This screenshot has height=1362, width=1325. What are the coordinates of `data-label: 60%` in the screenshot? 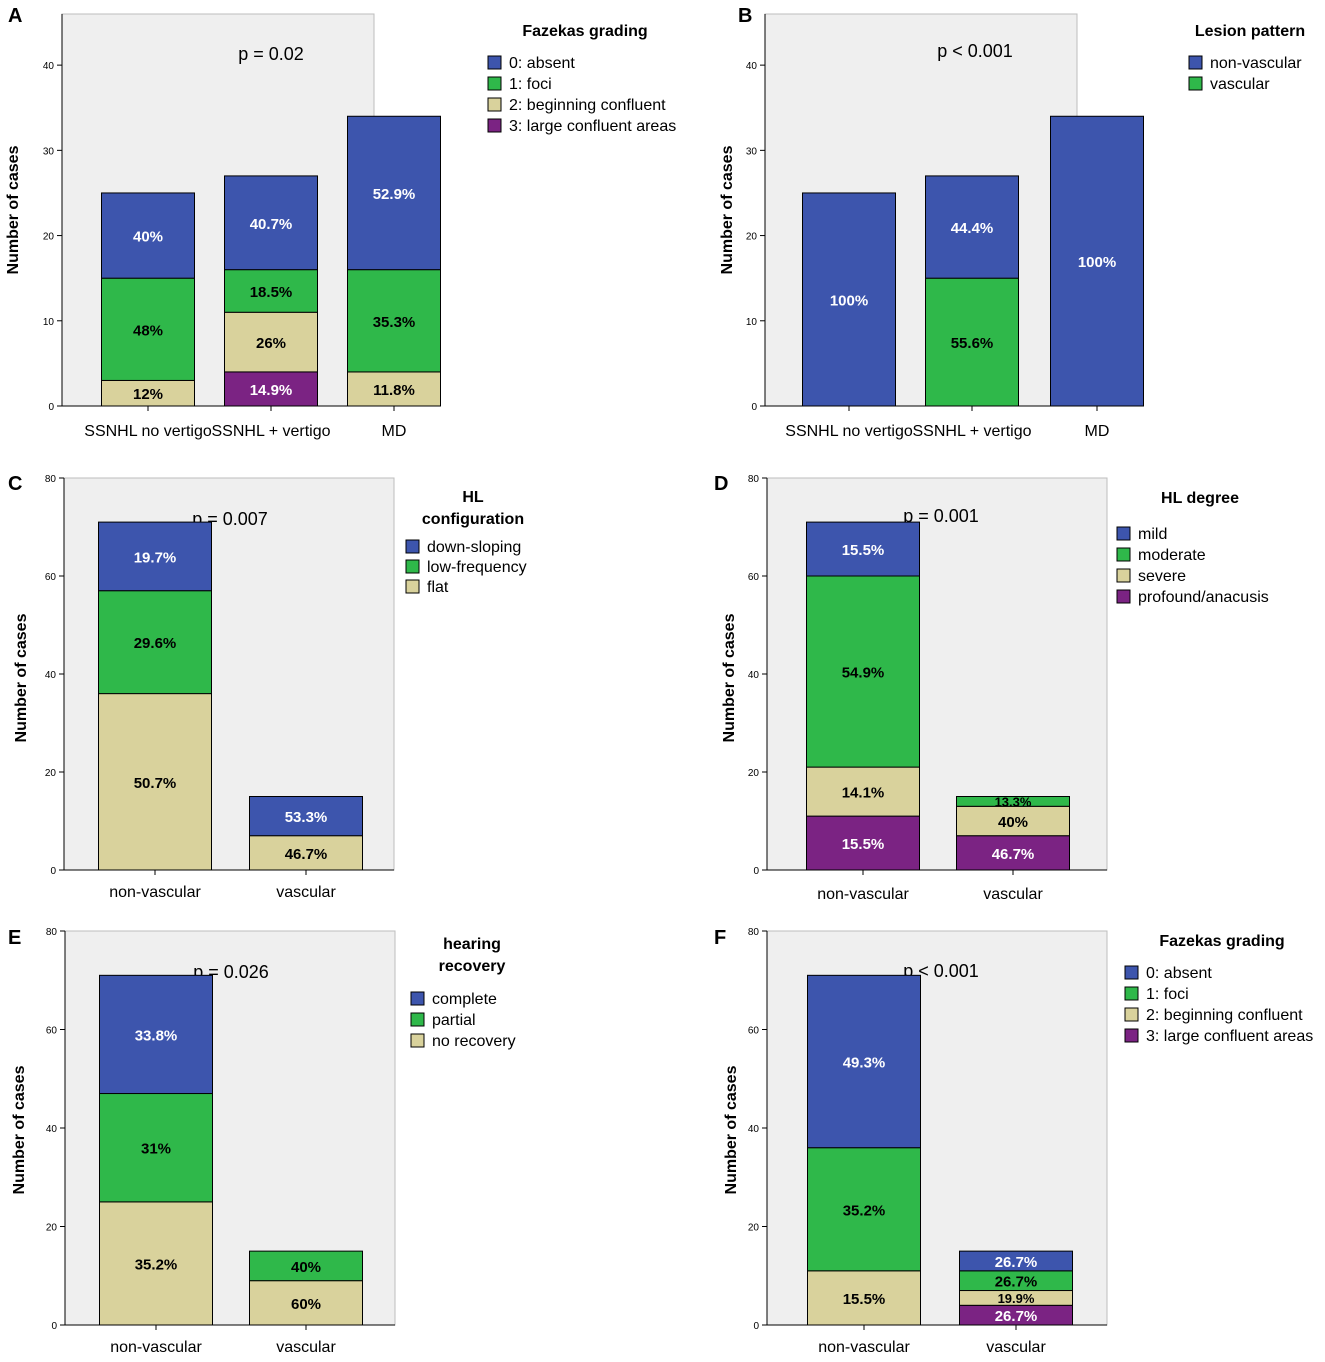 It's located at (306, 1304).